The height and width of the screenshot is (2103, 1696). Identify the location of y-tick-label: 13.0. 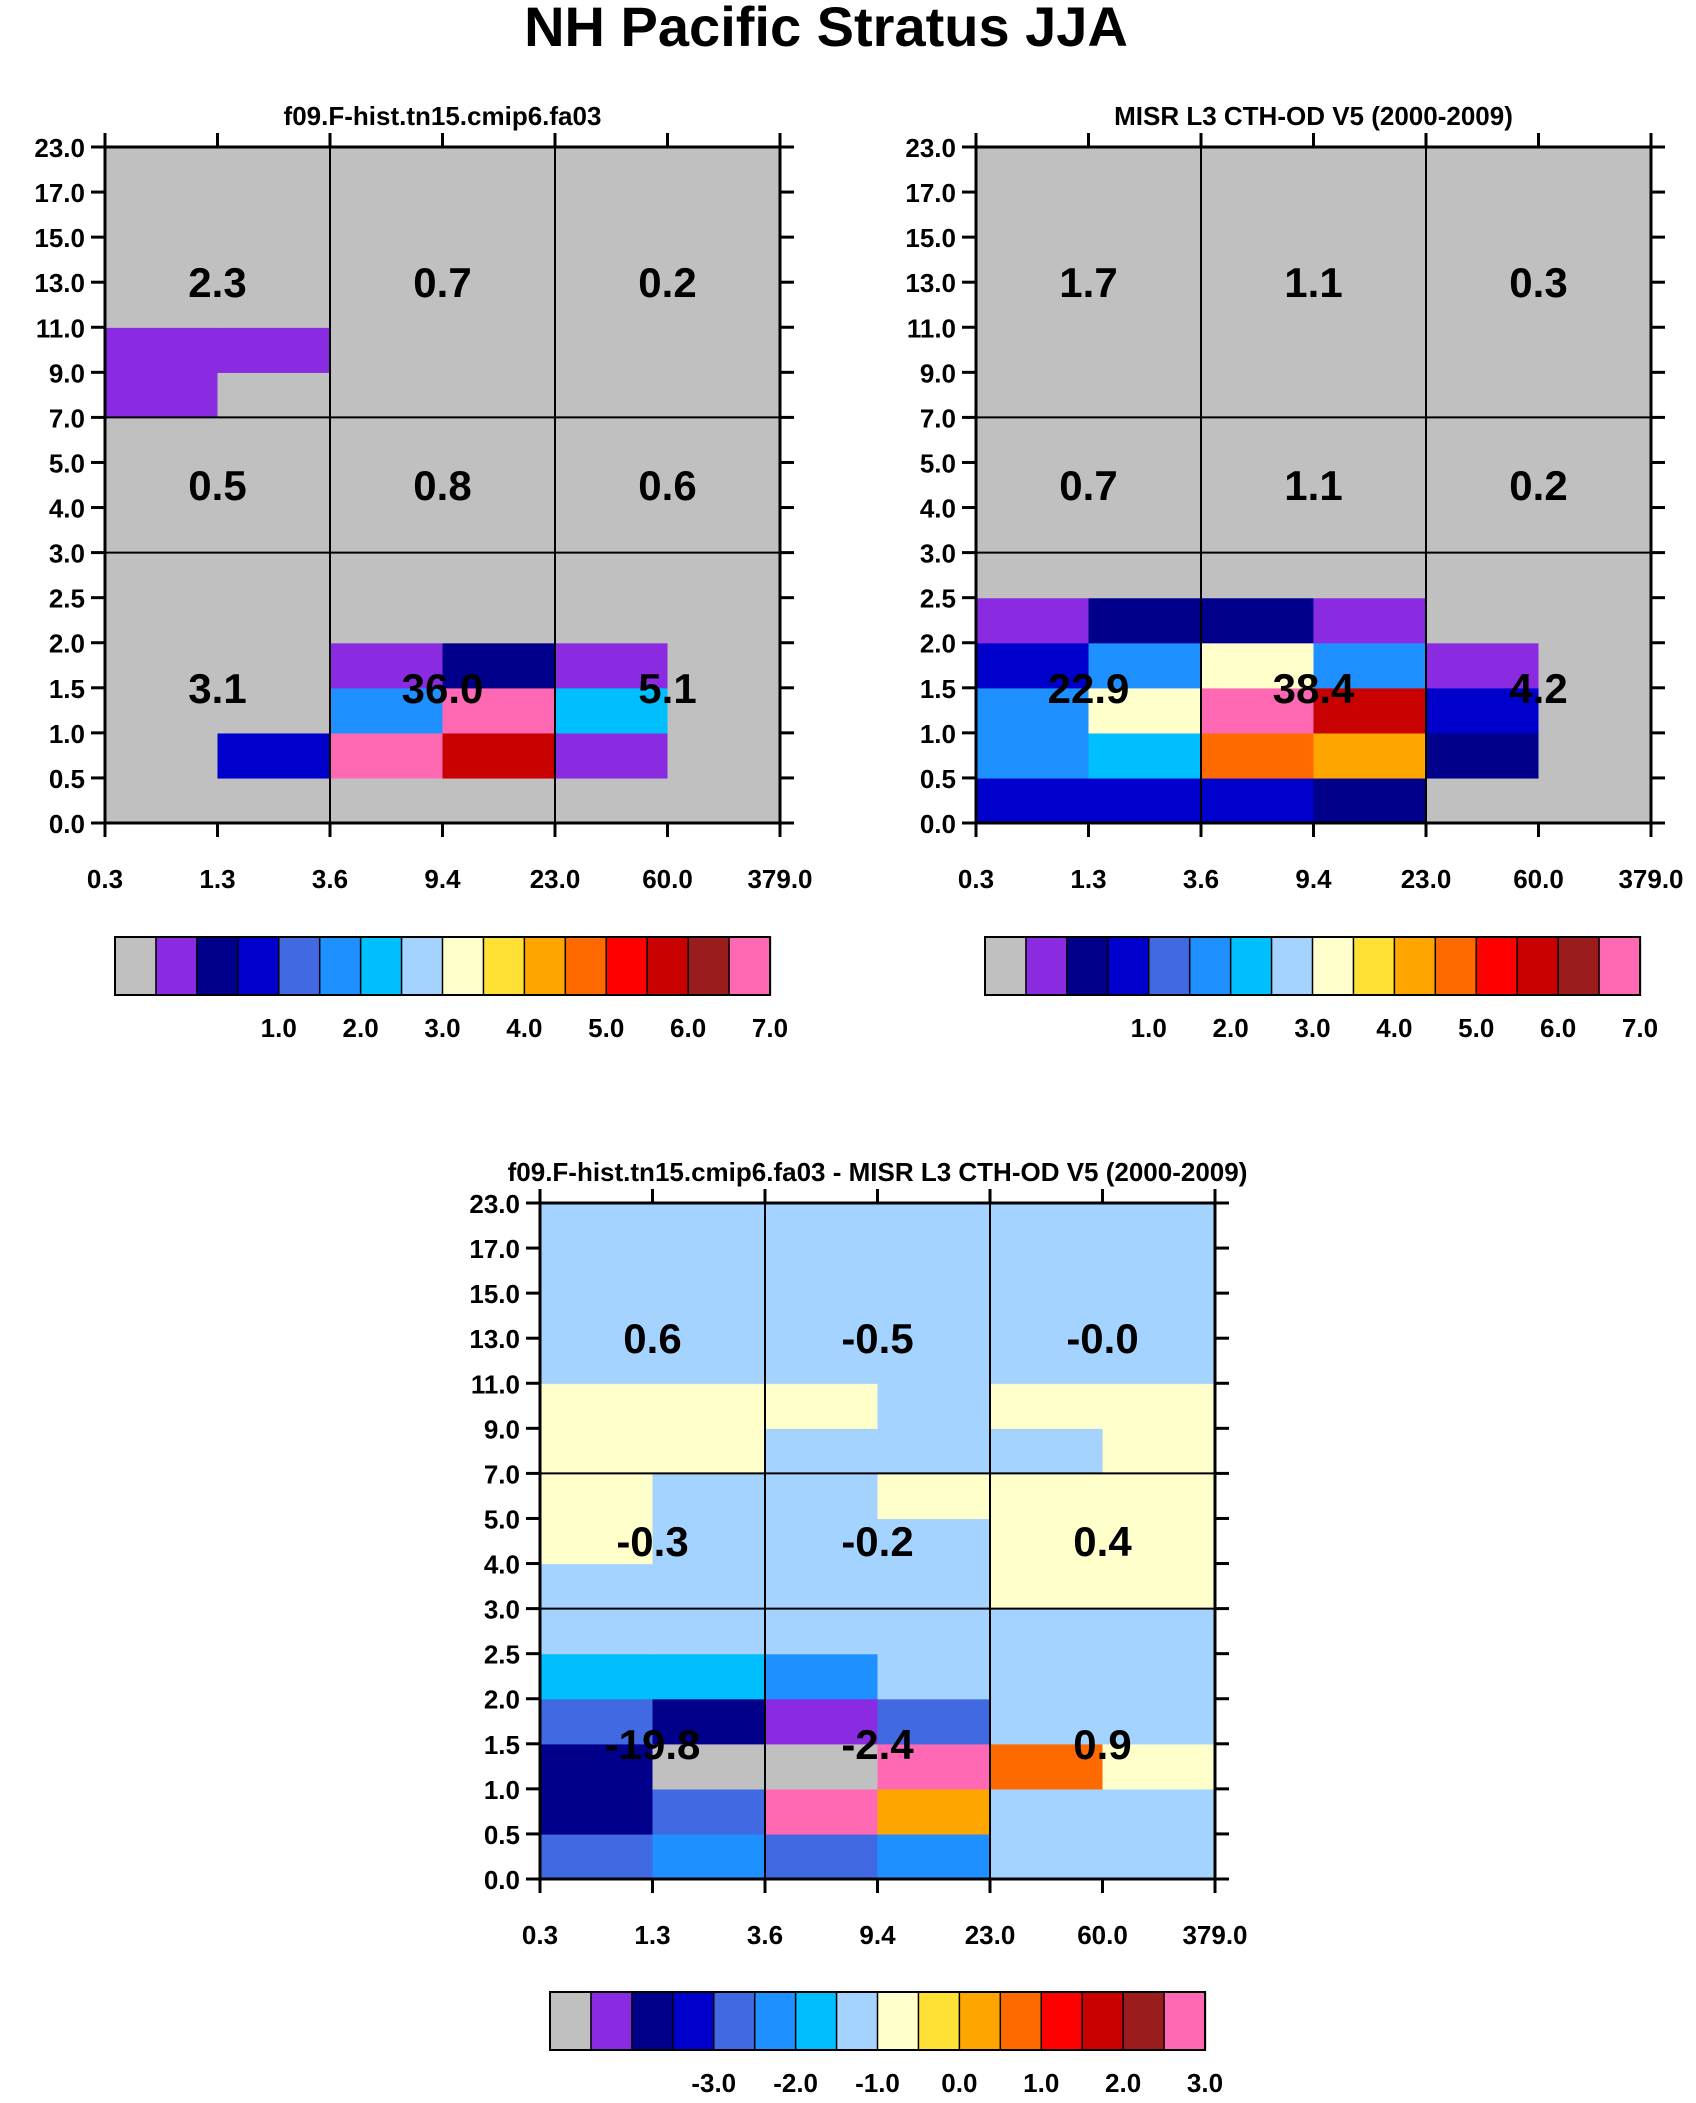
(930, 283).